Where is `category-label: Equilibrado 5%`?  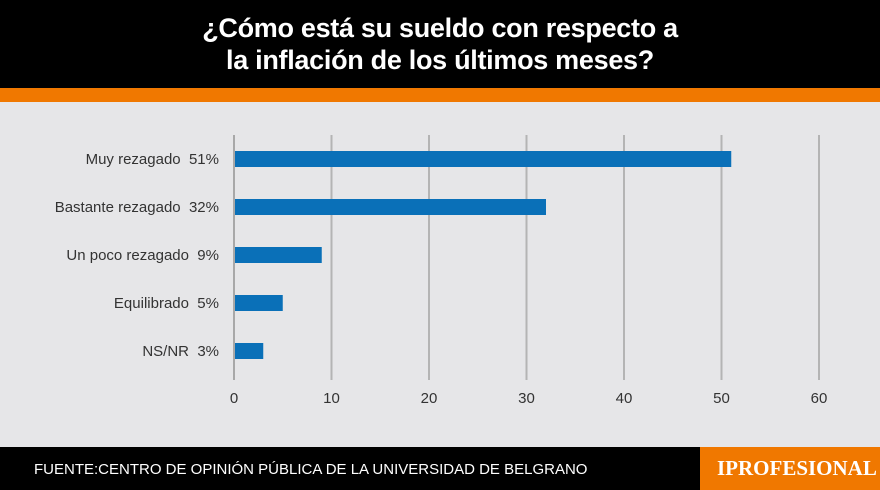 category-label: Equilibrado 5% is located at coordinates (166, 303).